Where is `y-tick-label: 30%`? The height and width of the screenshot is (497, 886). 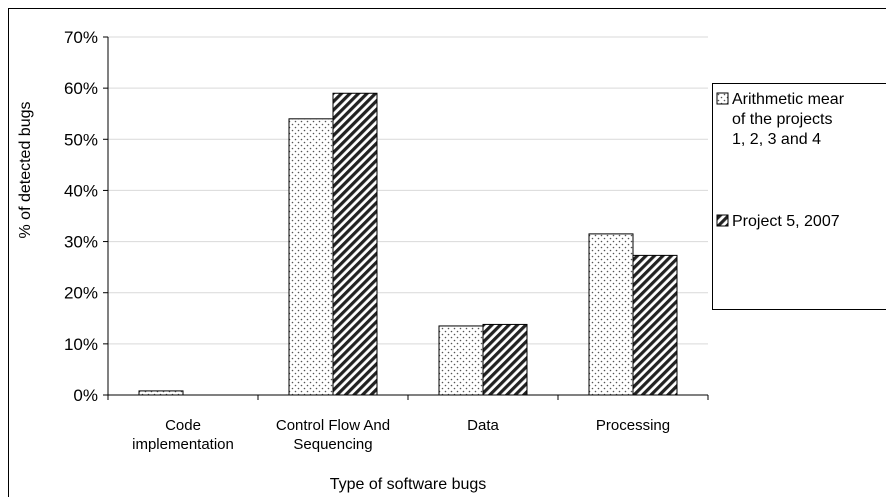 y-tick-label: 30% is located at coordinates (81, 242).